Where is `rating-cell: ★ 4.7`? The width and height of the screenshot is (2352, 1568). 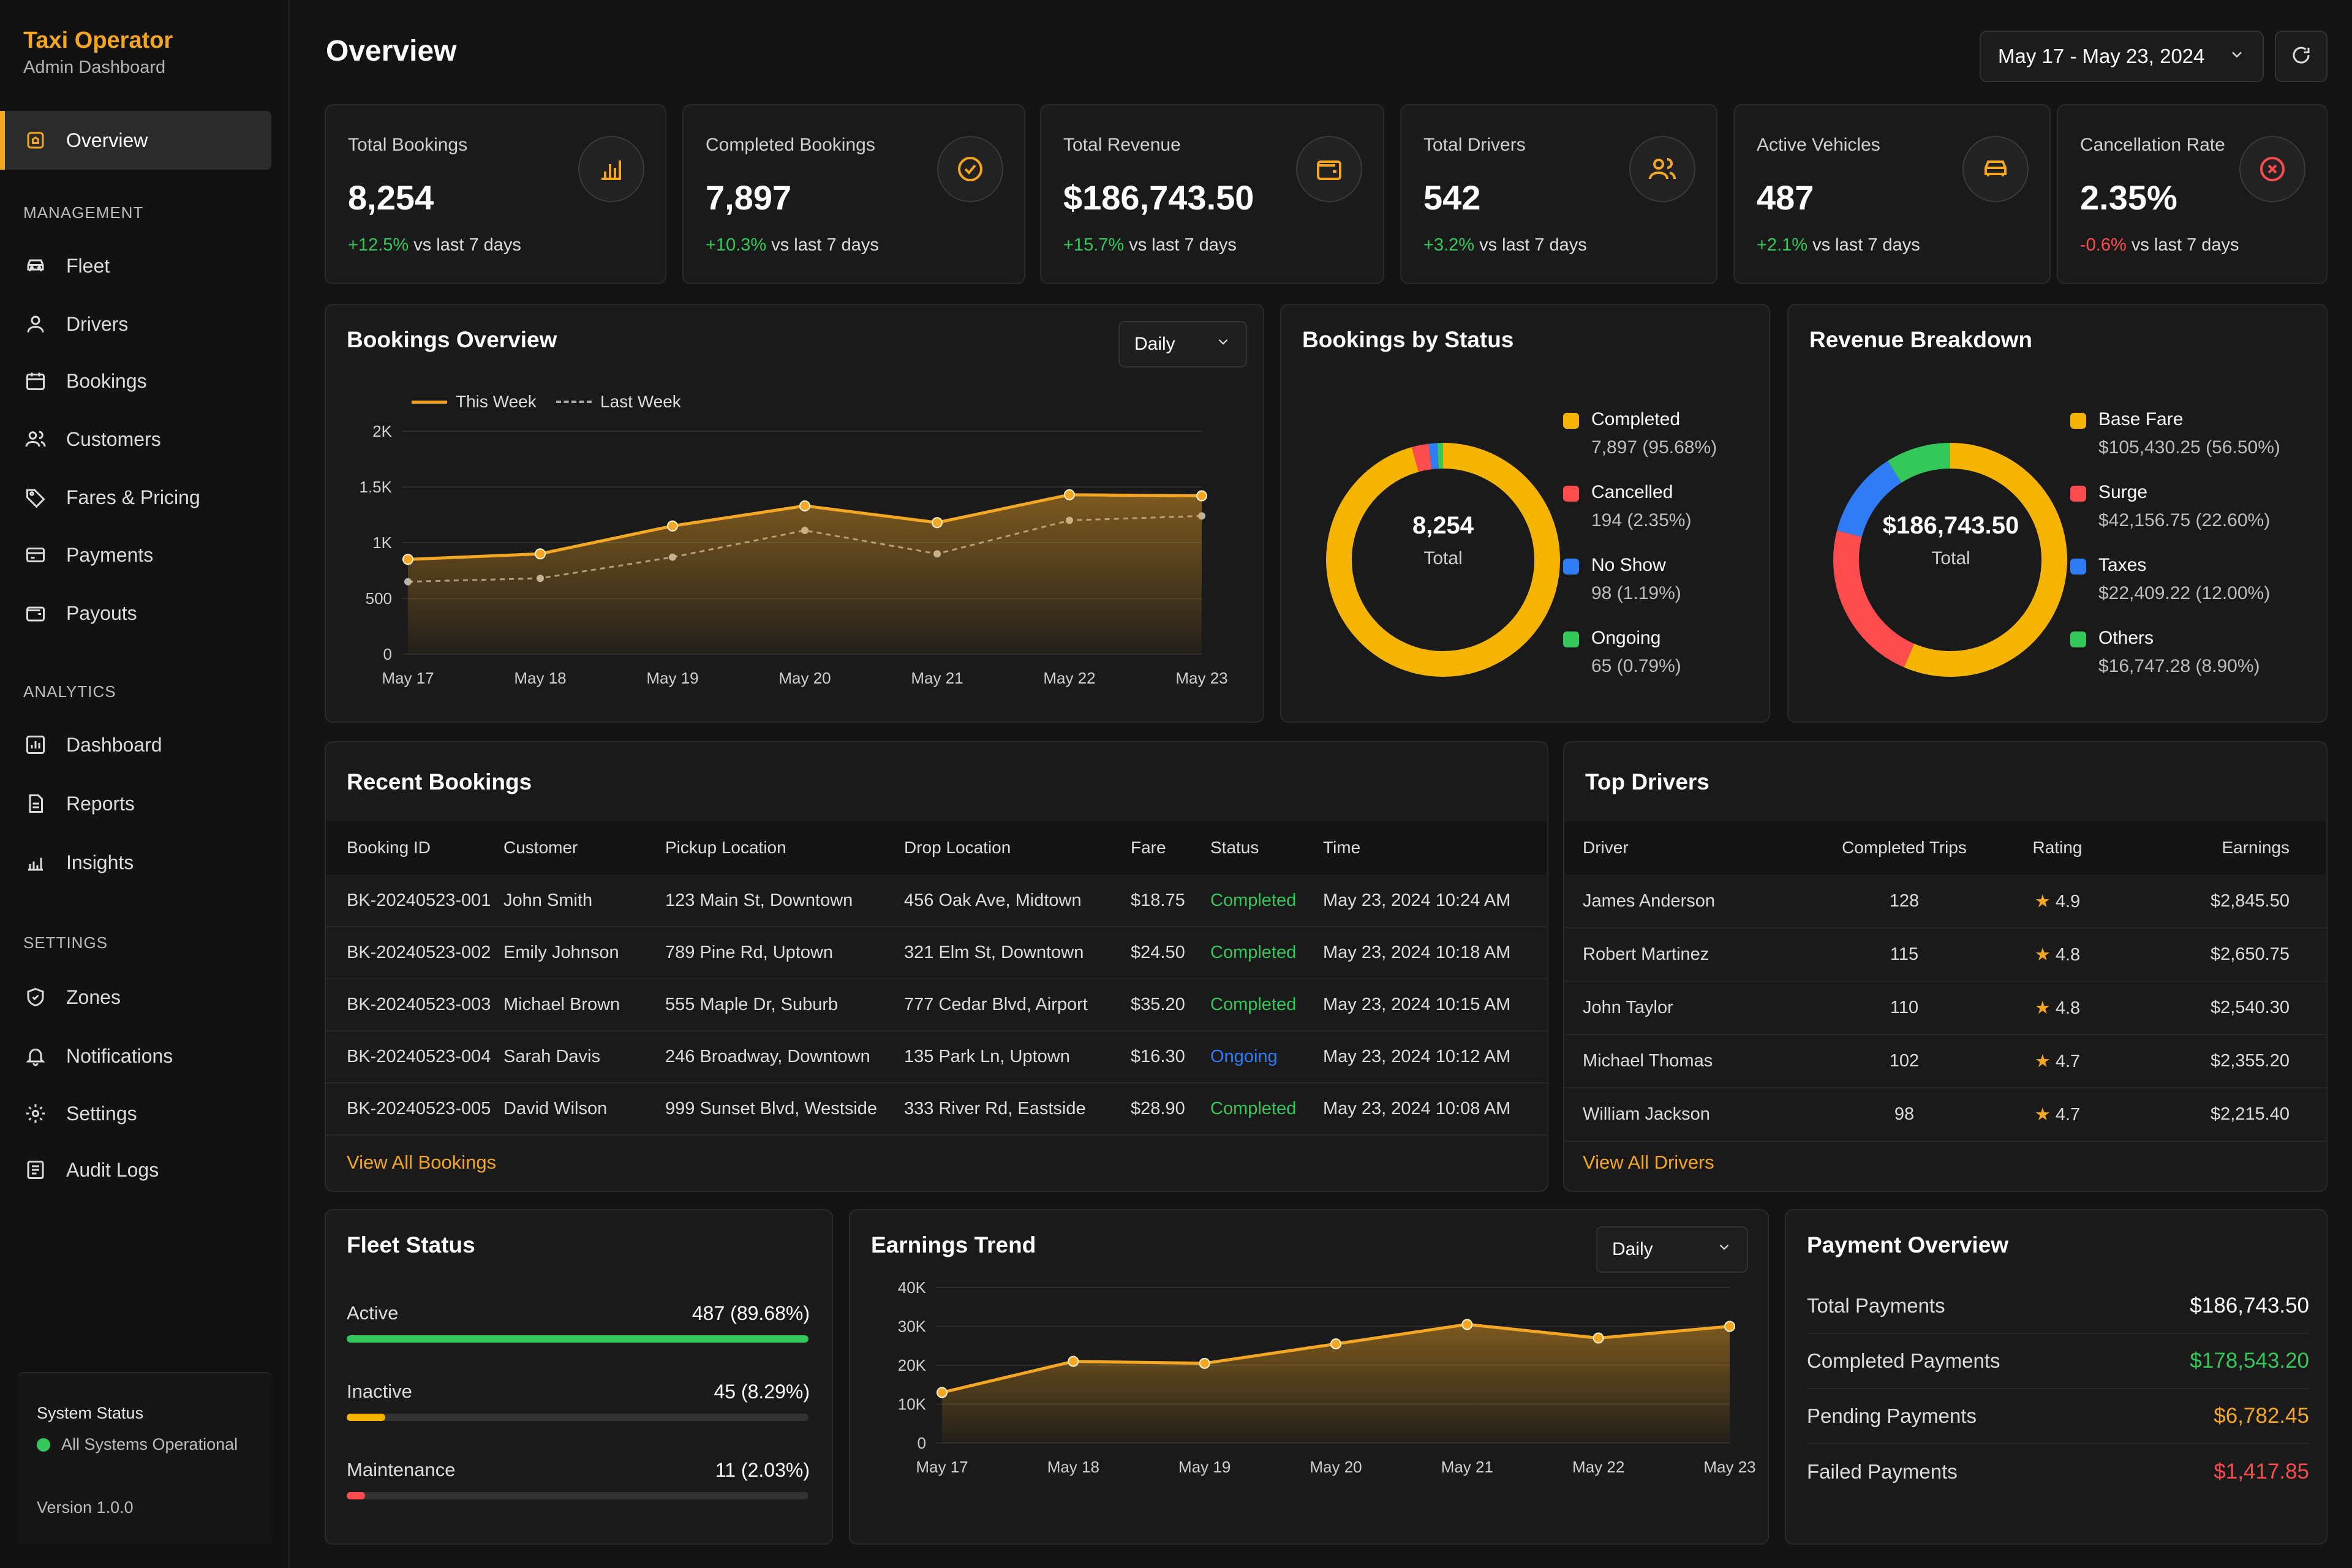
rating-cell: ★ 4.7 is located at coordinates (2058, 1115).